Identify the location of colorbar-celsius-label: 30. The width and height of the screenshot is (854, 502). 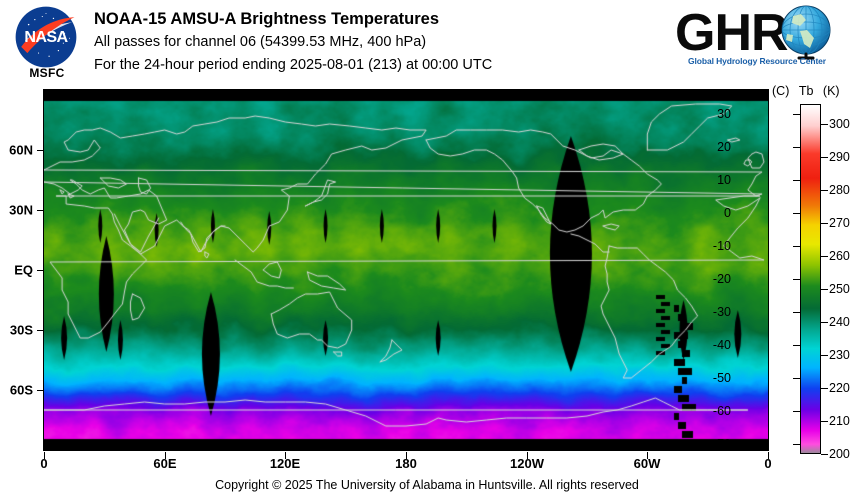
(724, 113).